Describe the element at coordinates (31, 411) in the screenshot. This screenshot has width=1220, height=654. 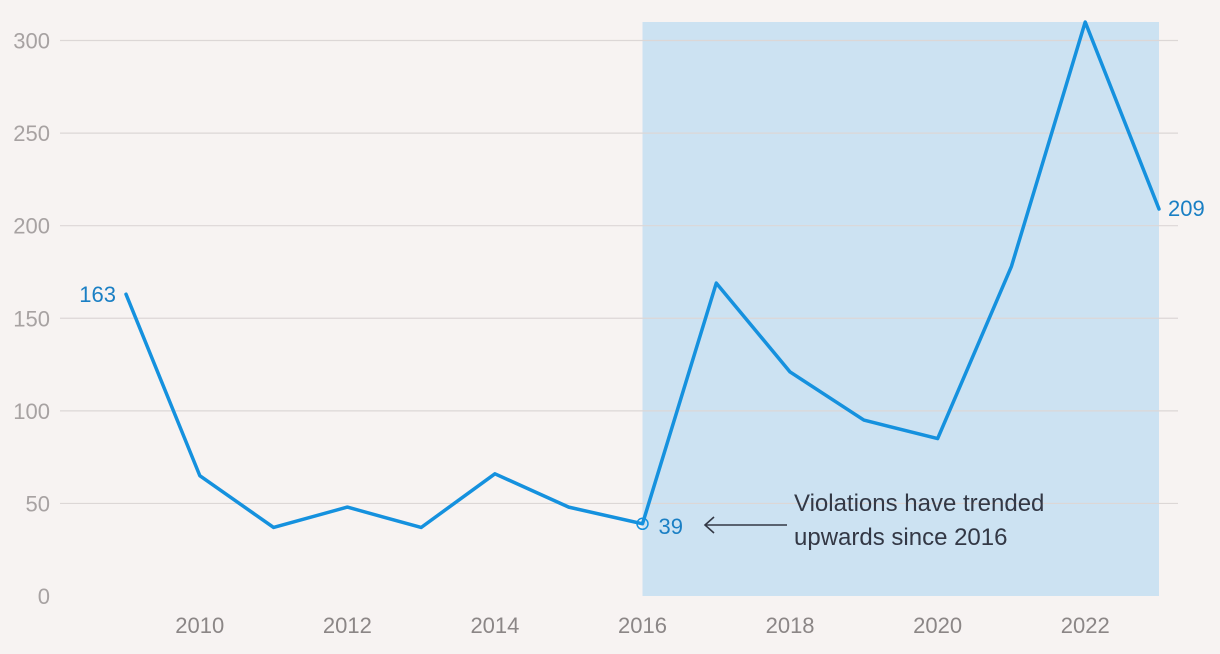
I see `y-tick-label-100: 100` at that location.